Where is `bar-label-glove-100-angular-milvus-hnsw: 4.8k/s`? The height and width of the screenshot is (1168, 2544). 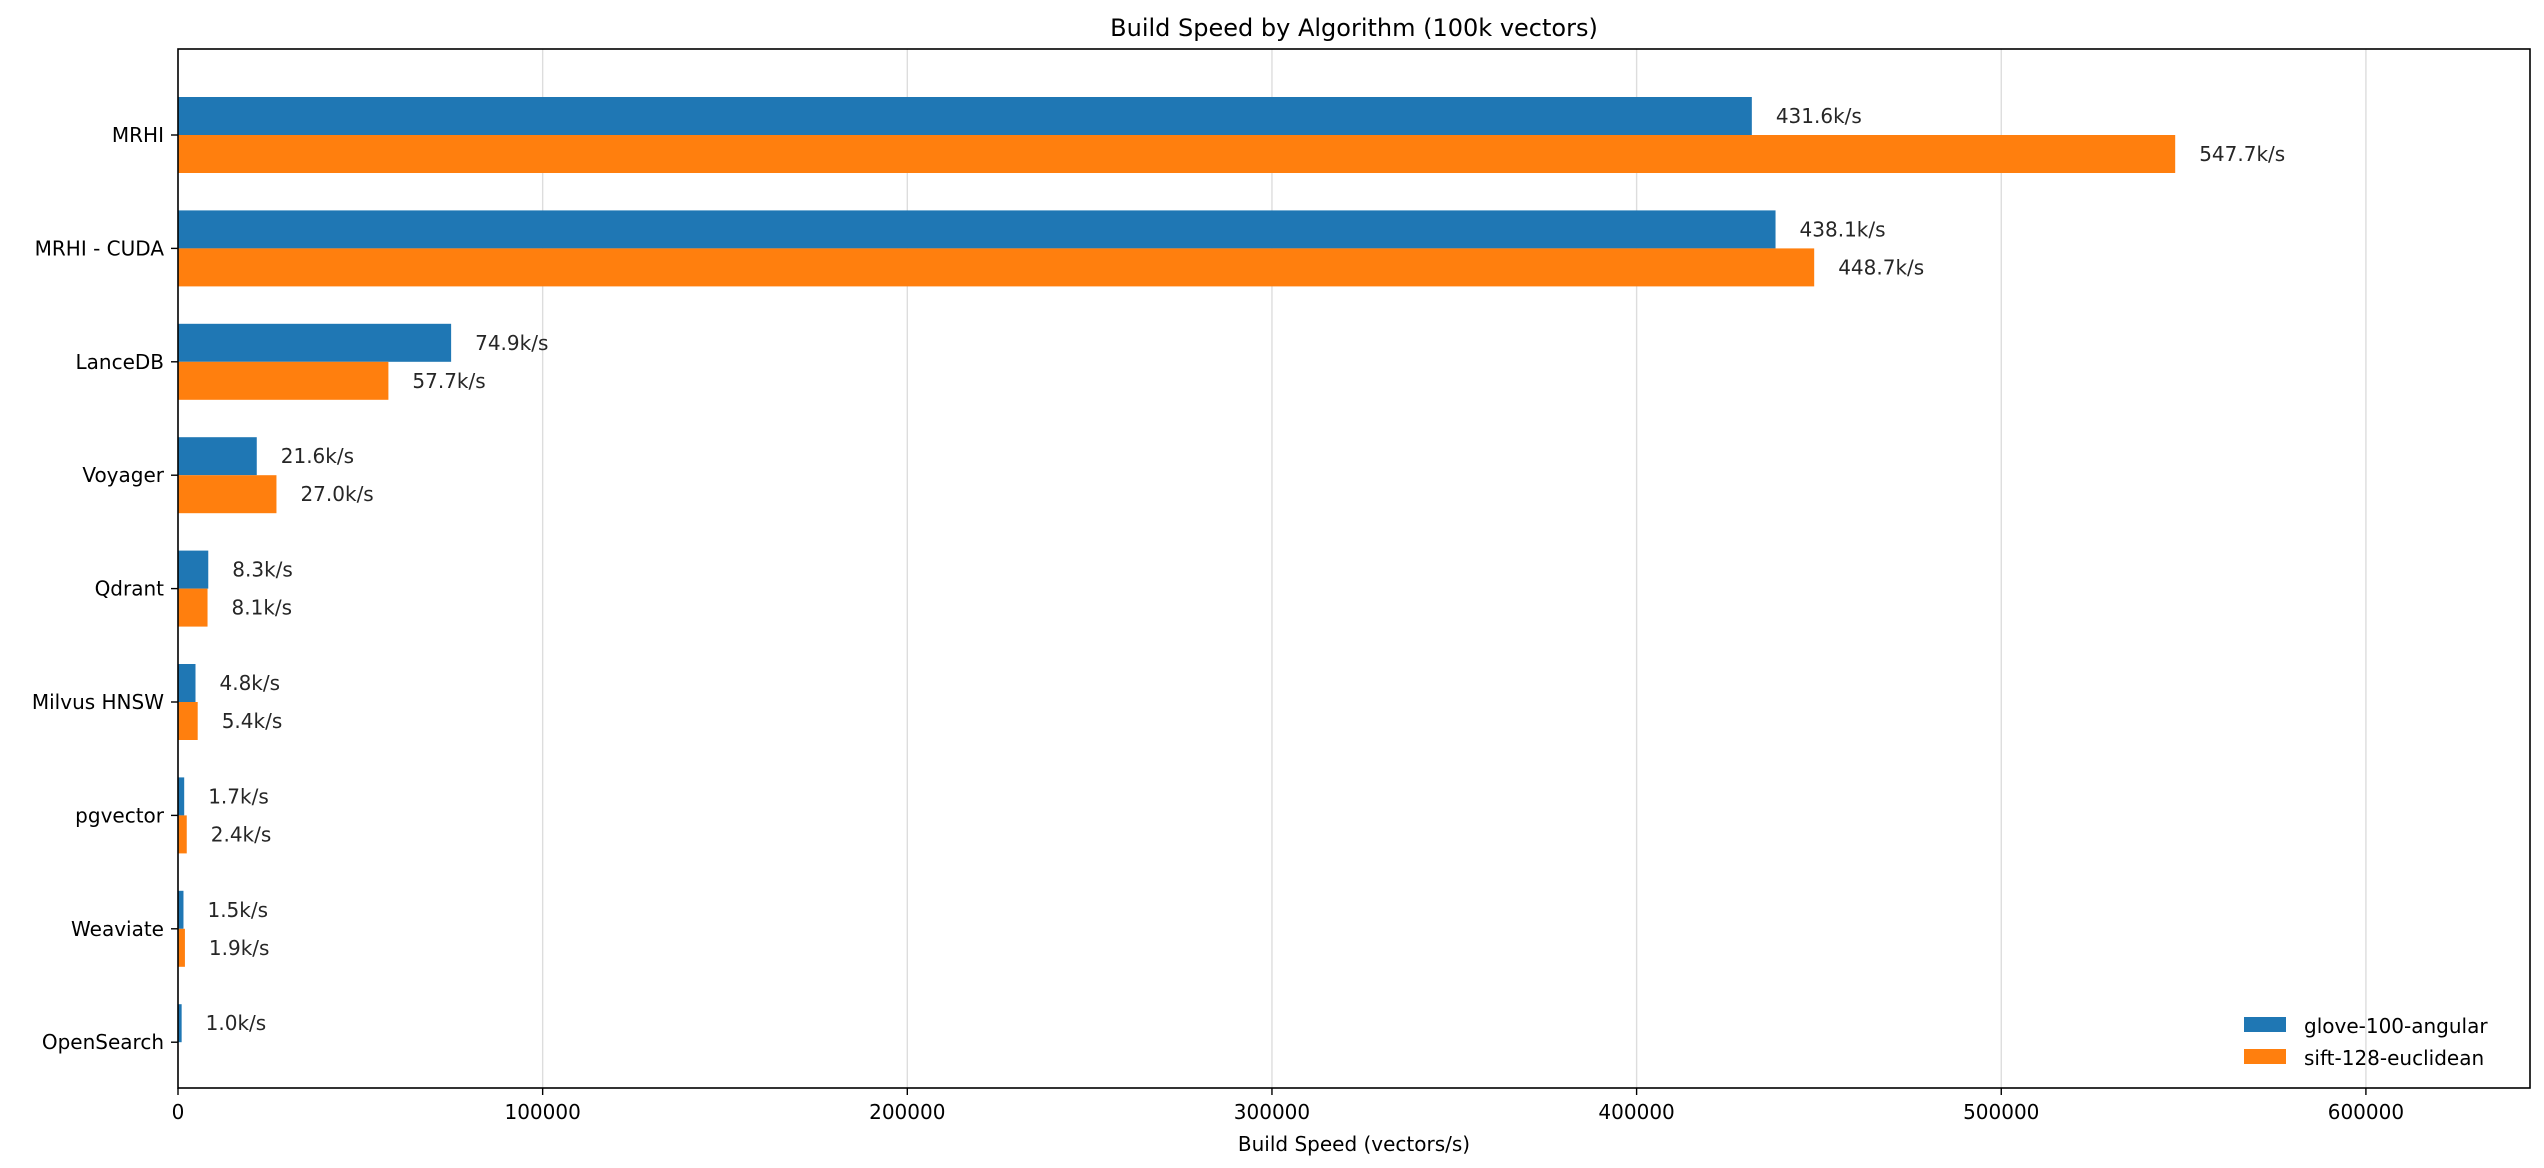 bar-label-glove-100-angular-milvus-hnsw: 4.8k/s is located at coordinates (250, 683).